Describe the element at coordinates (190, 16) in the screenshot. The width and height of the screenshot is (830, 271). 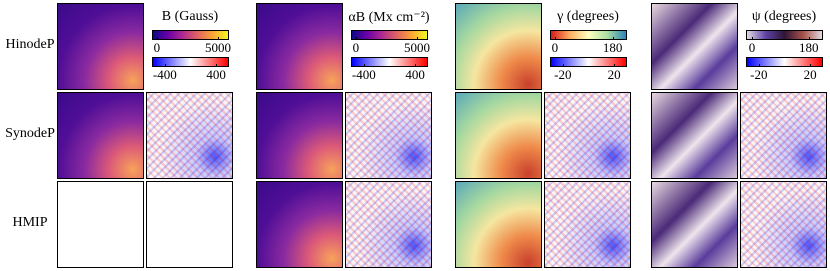
I see `colorbar-title: B (Gauss)` at that location.